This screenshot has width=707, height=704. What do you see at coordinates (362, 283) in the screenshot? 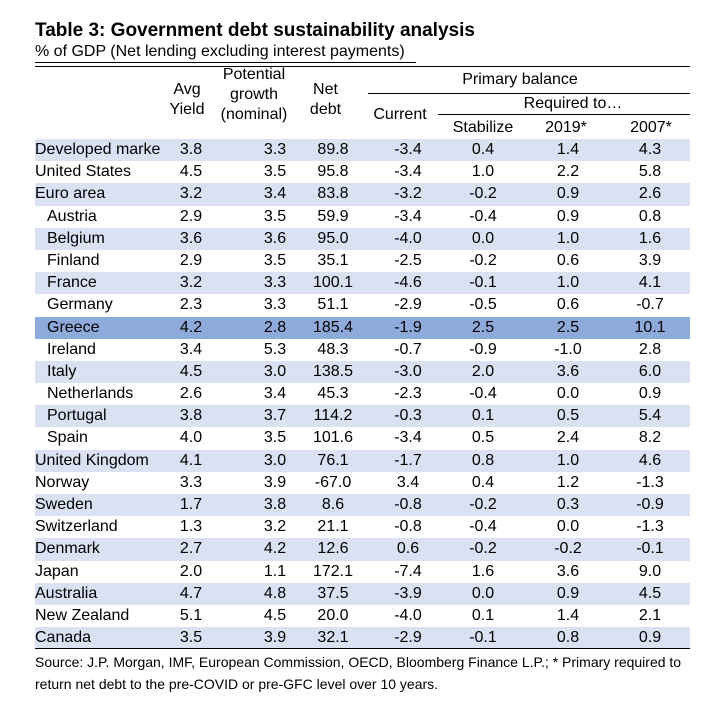
I see `table-row: France 3.2 3.3 100.1 -4.6 -0.1 1.0 4.1` at bounding box center [362, 283].